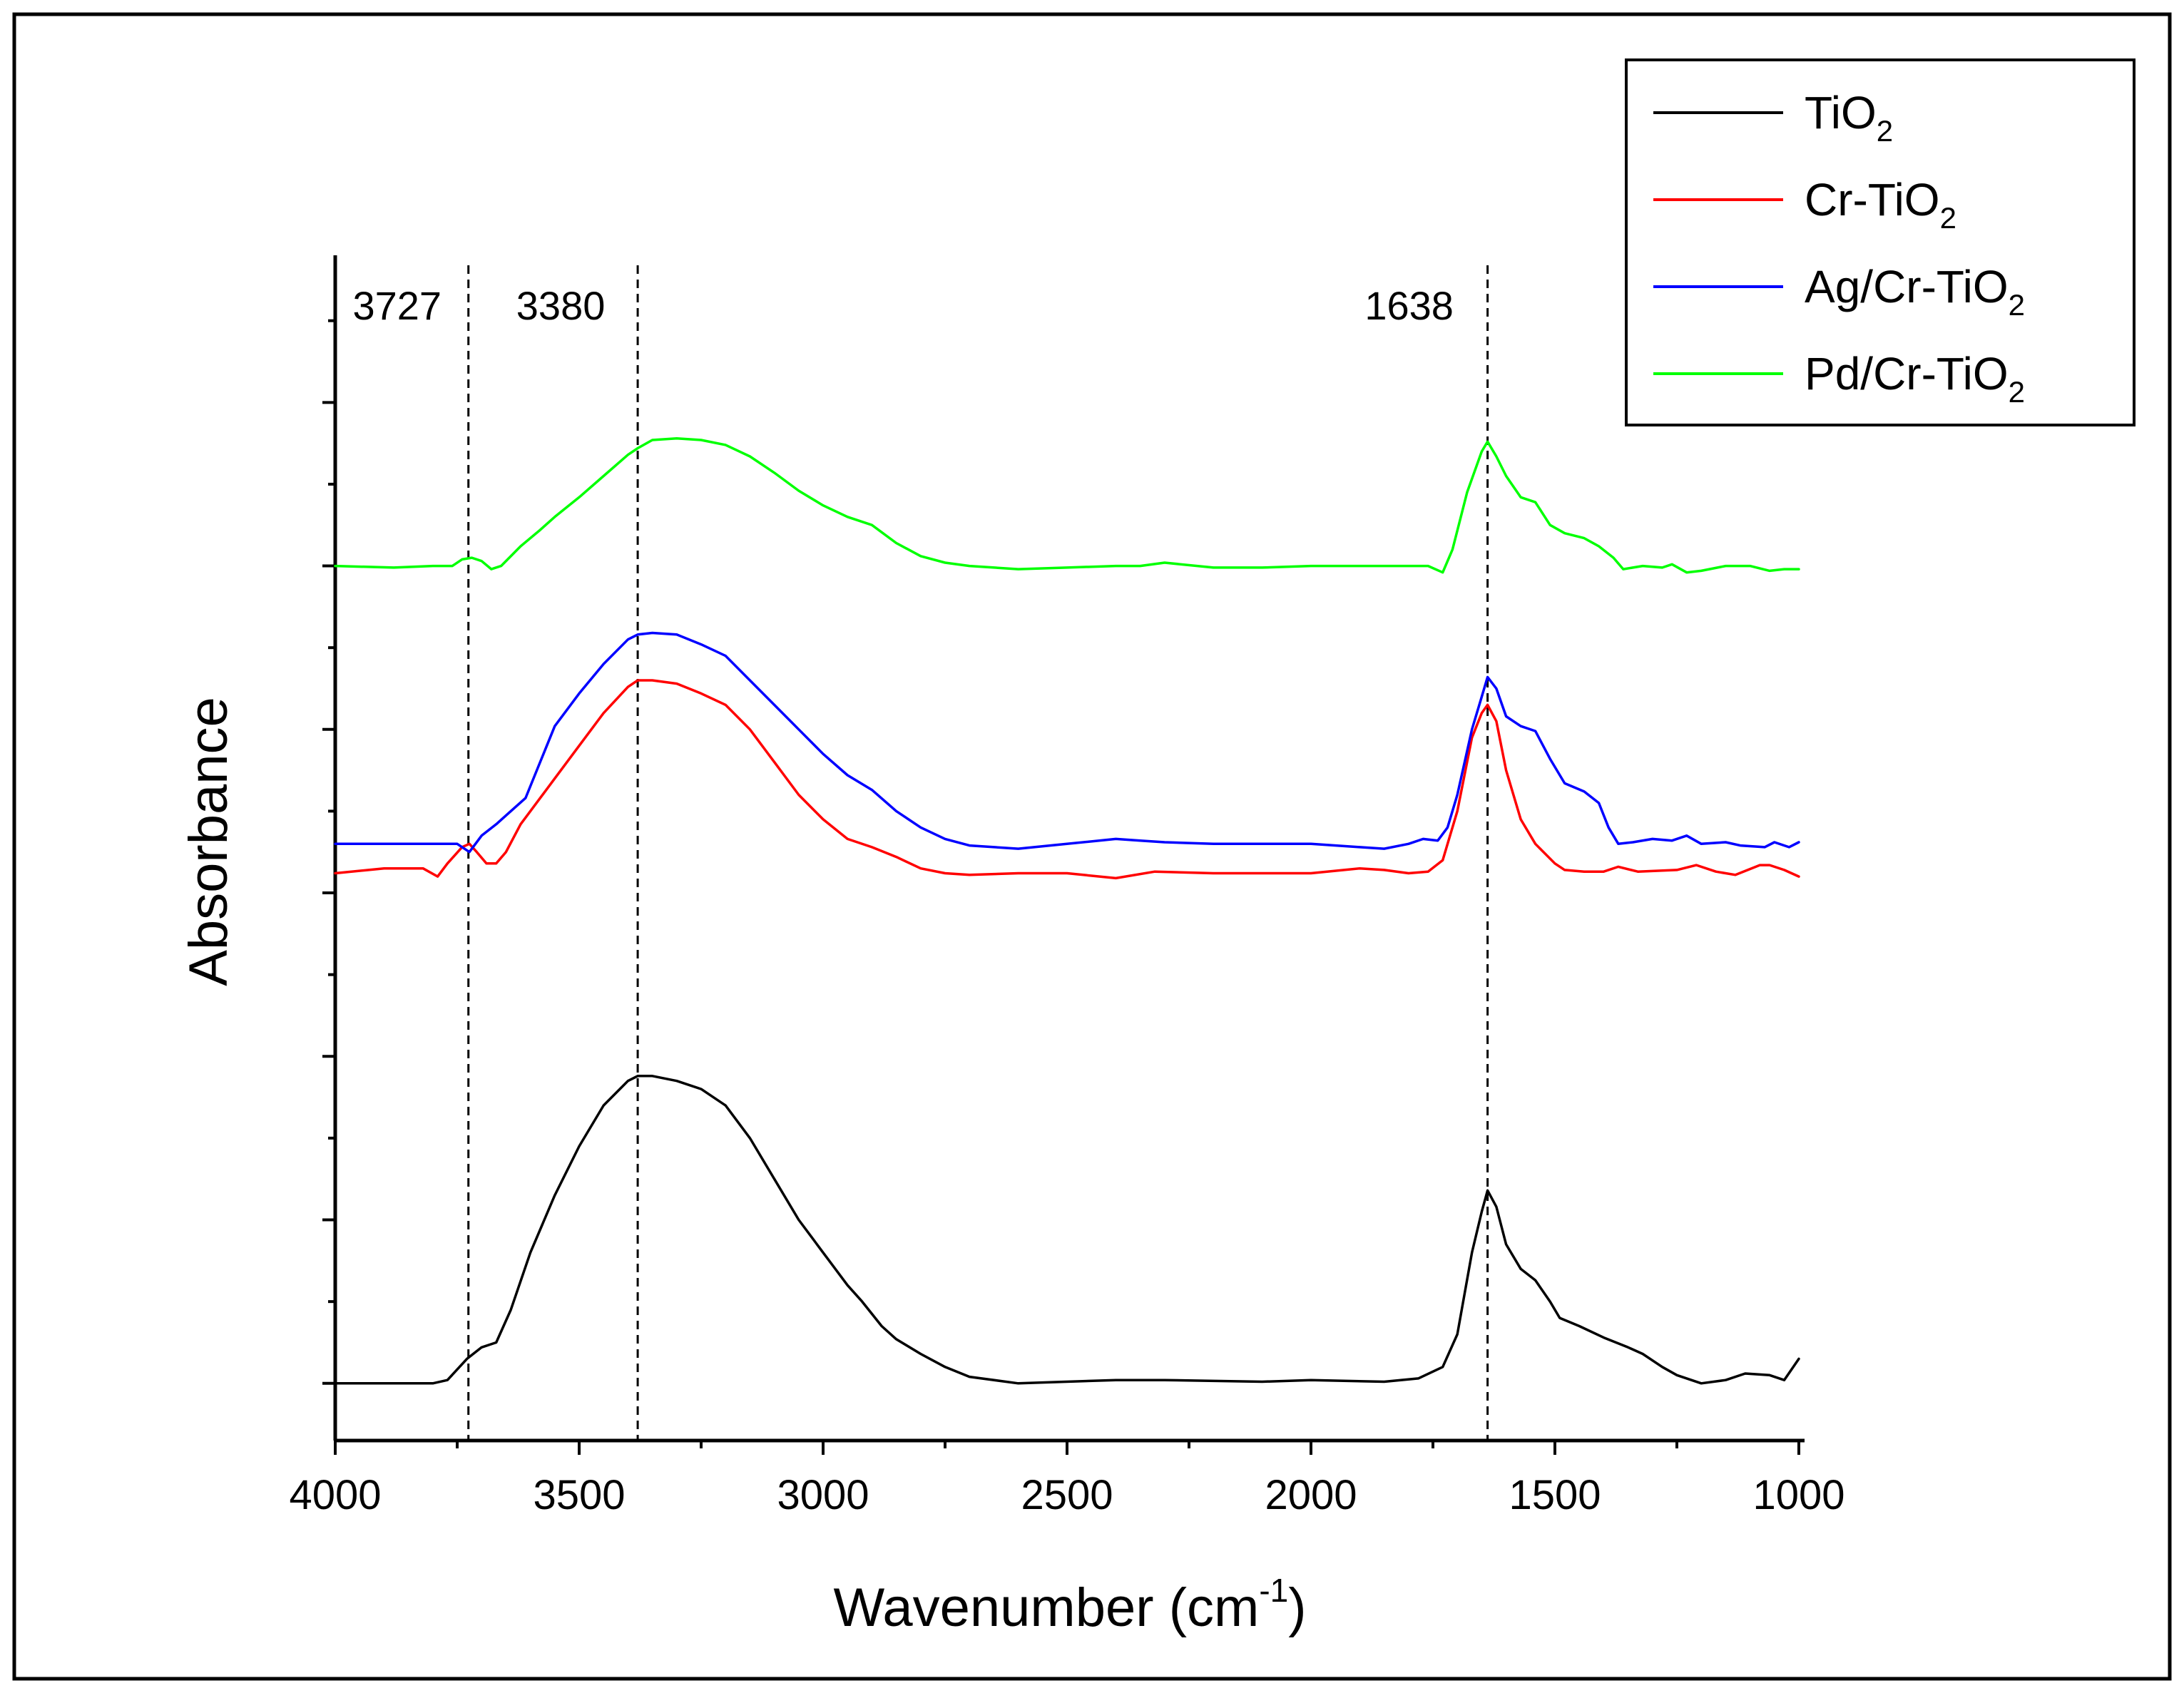 Image resolution: width=2184 pixels, height=1693 pixels. What do you see at coordinates (1555, 1495) in the screenshot?
I see `x-tick-label: 1500` at bounding box center [1555, 1495].